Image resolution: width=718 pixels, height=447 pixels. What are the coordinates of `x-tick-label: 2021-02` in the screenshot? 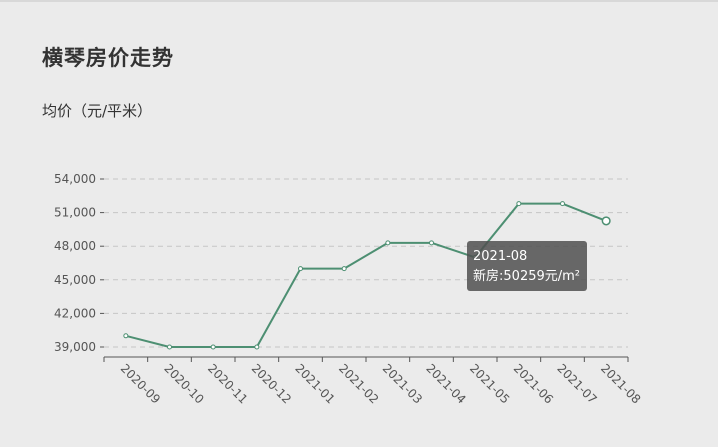 It's located at (358, 383).